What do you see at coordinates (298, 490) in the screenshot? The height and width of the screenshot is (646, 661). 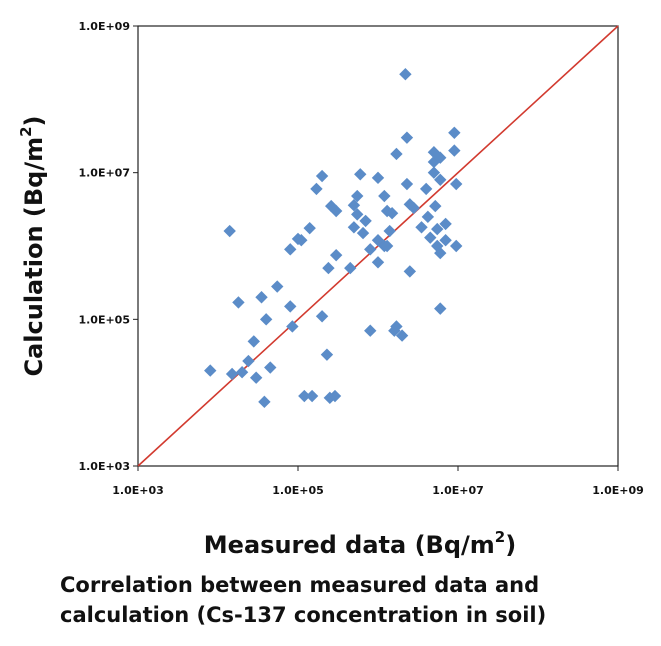 I see `x-tick-label: 1.0E+05` at bounding box center [298, 490].